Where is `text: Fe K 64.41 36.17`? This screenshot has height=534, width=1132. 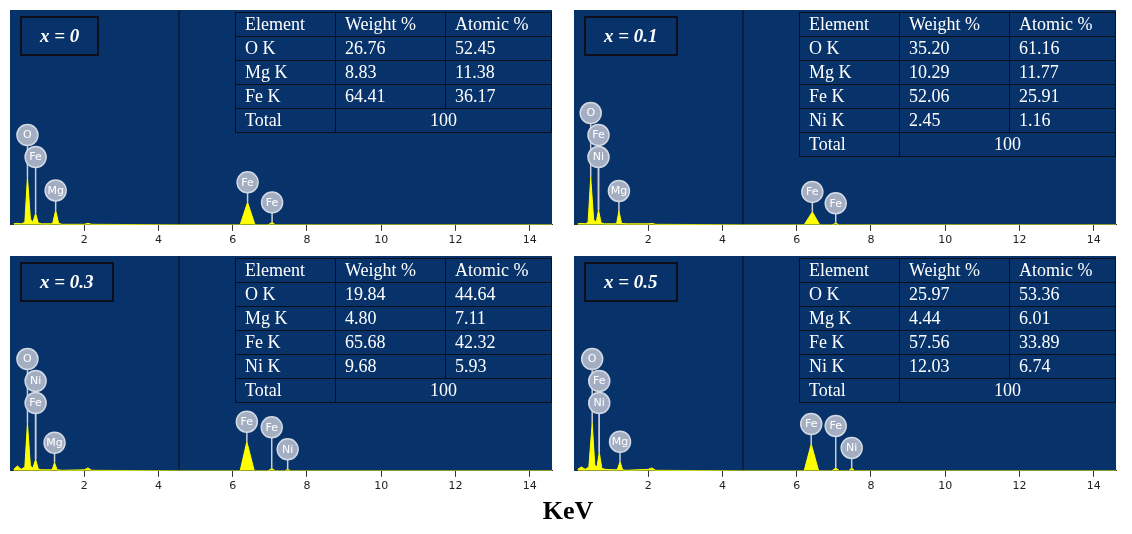
text: Fe K 64.41 36.17 is located at coordinates (370, 96).